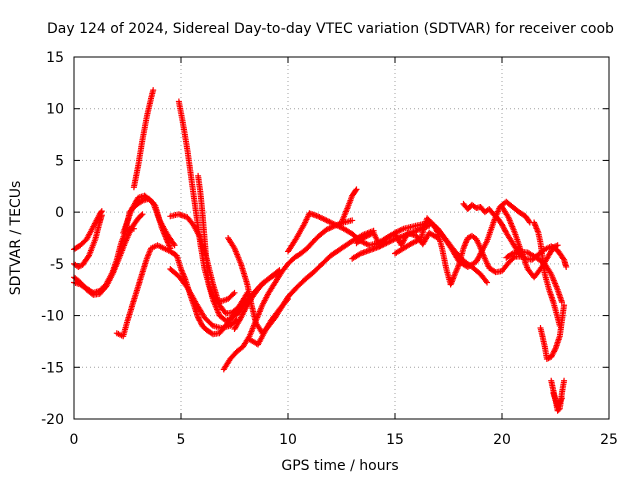 The width and height of the screenshot is (640, 480). What do you see at coordinates (59, 213) in the screenshot?
I see `y-tick-label: 0` at bounding box center [59, 213].